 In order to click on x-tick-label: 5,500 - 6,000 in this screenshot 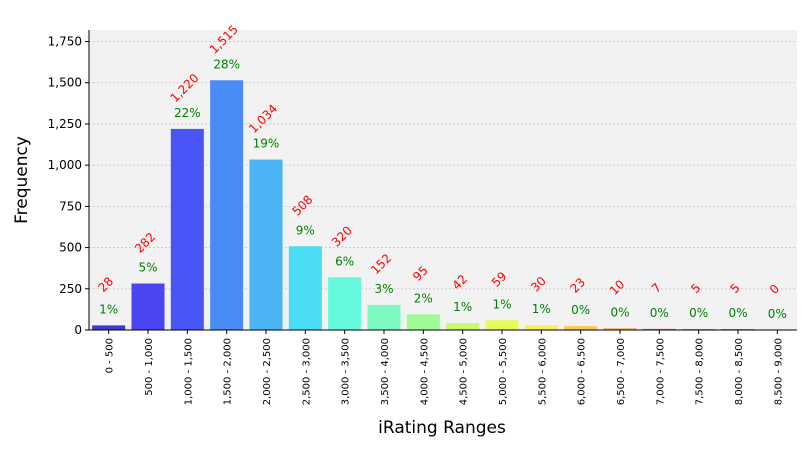, I will do `click(542, 371)`.